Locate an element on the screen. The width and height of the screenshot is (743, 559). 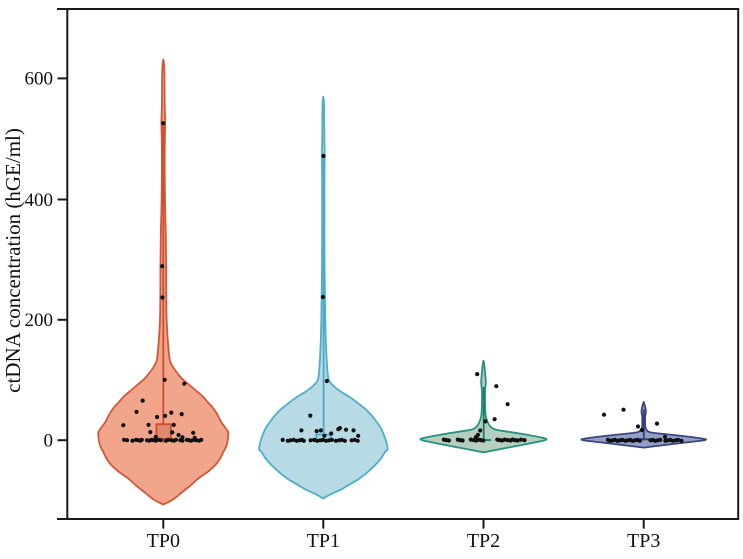
svg-text: 400 is located at coordinates (39, 200).